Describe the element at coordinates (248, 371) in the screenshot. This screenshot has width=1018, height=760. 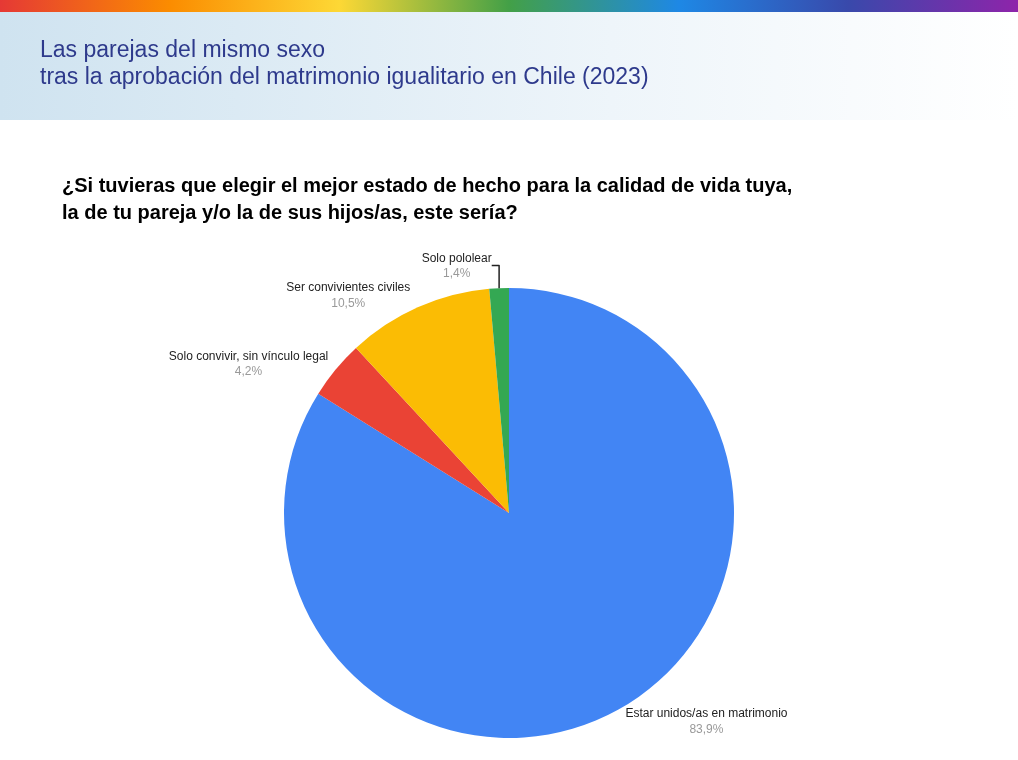
I see `data-label: 4,2%` at that location.